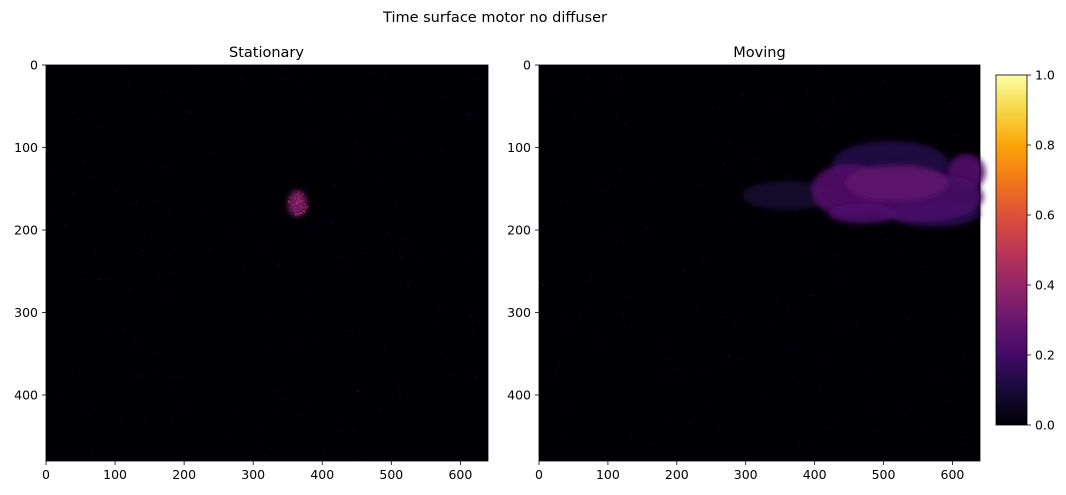 The width and height of the screenshot is (1066, 495). I want to click on colorbar: 0.0 0.2 0.4 0.6 0.8 1.0, so click(1025, 250).